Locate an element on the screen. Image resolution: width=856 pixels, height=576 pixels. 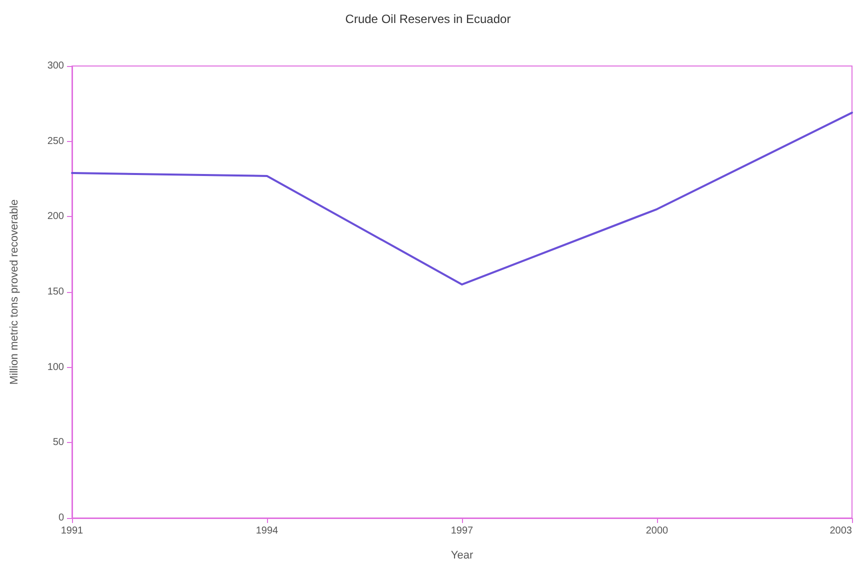
y-tick-label: 0 is located at coordinates (61, 518).